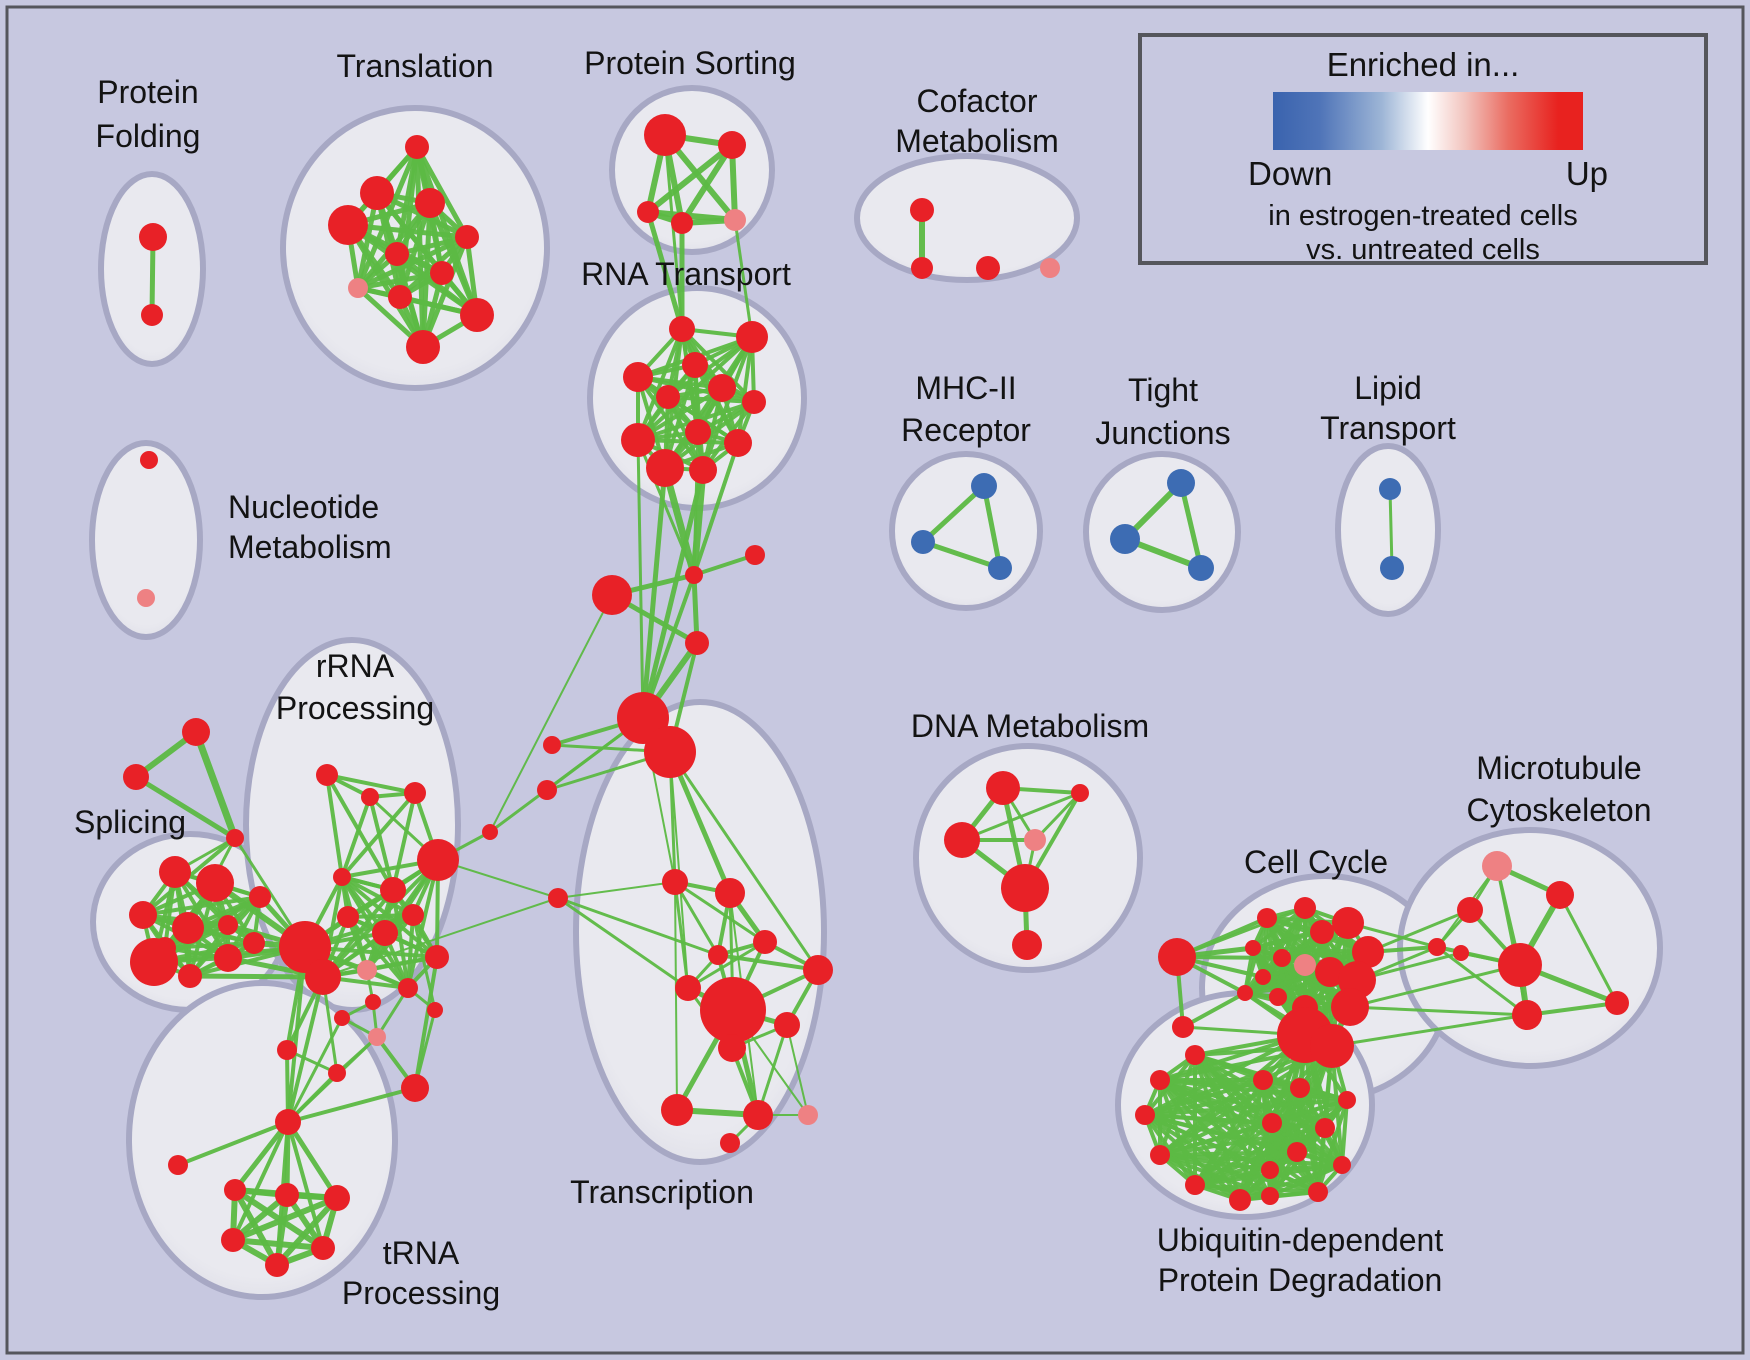  I want to click on cluster-label-mhc-ii-receptor: MHC-II Receptor, so click(966, 409).